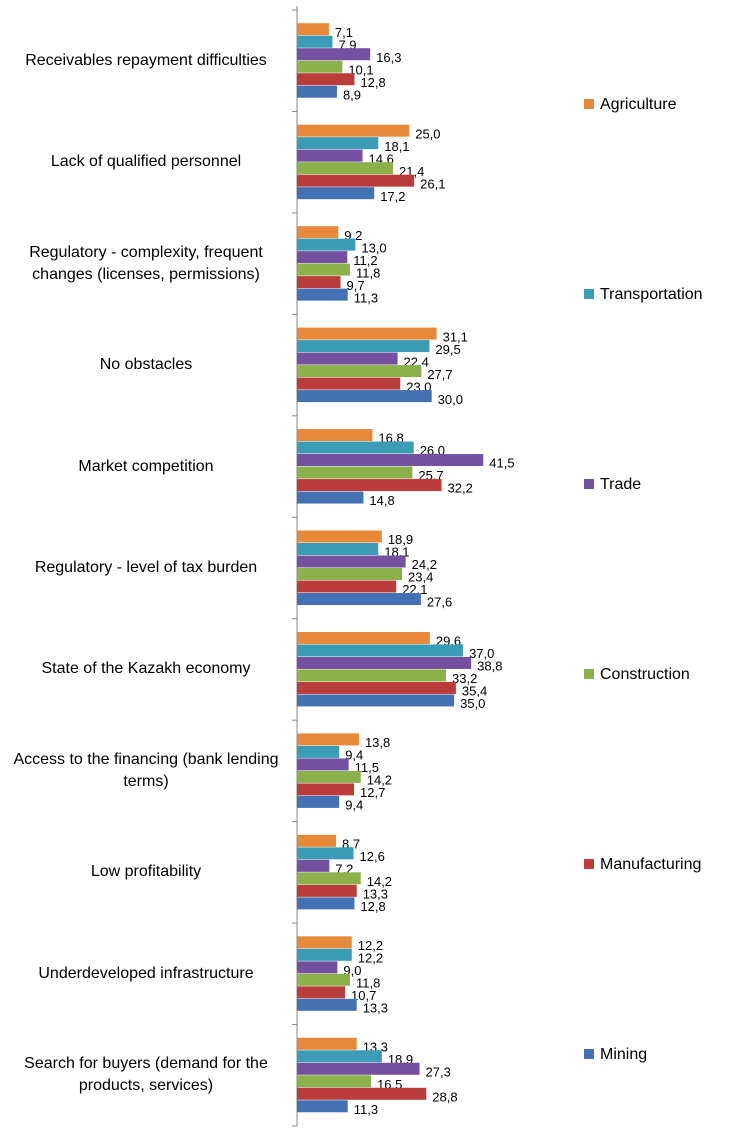 The height and width of the screenshot is (1129, 729). Describe the element at coordinates (373, 247) in the screenshot. I see `data-label: 13,0` at that location.